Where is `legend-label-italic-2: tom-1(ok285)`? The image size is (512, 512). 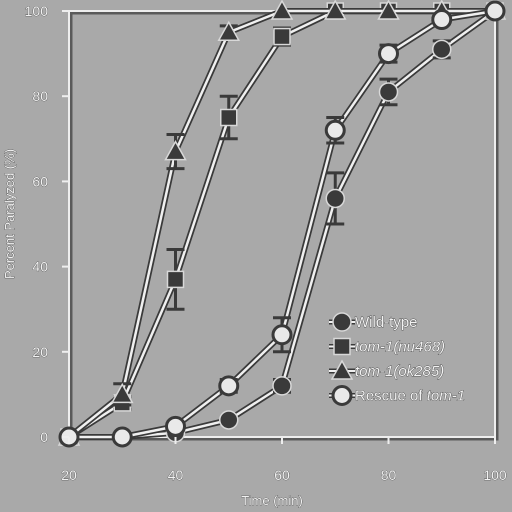 legend-label-italic-2: tom-1(ok285) is located at coordinates (399, 371).